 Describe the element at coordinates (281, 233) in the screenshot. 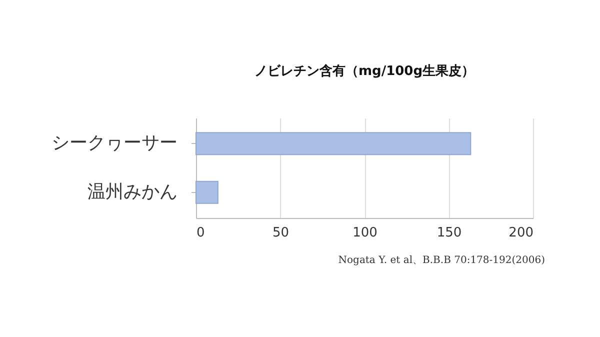

I see `x-tick-label: 50` at that location.